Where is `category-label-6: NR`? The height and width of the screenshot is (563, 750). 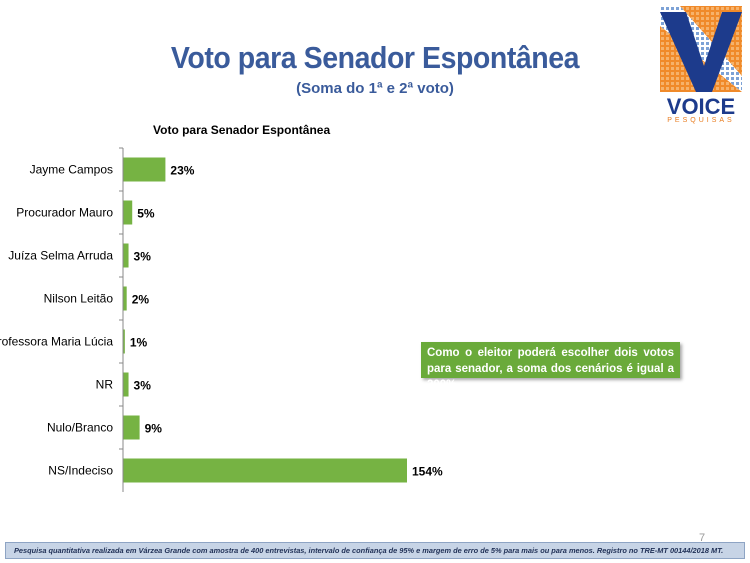
category-label-6: NR is located at coordinates (105, 385).